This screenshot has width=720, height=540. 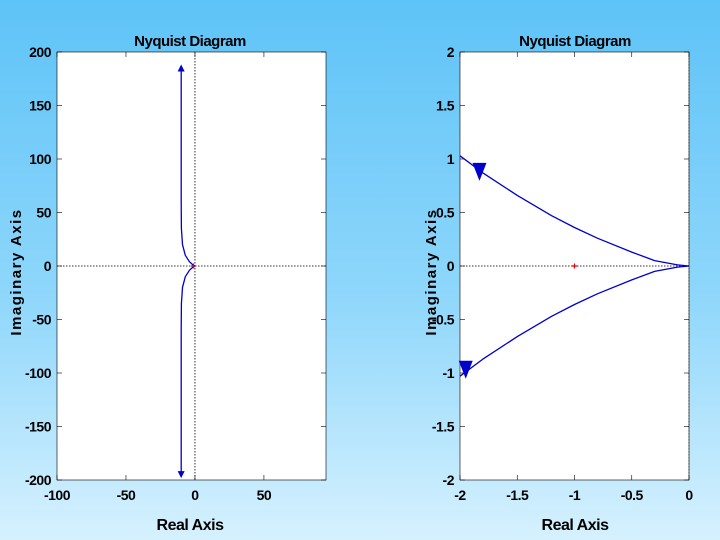 I want to click on y-tick-label: -150, so click(x=38, y=427).